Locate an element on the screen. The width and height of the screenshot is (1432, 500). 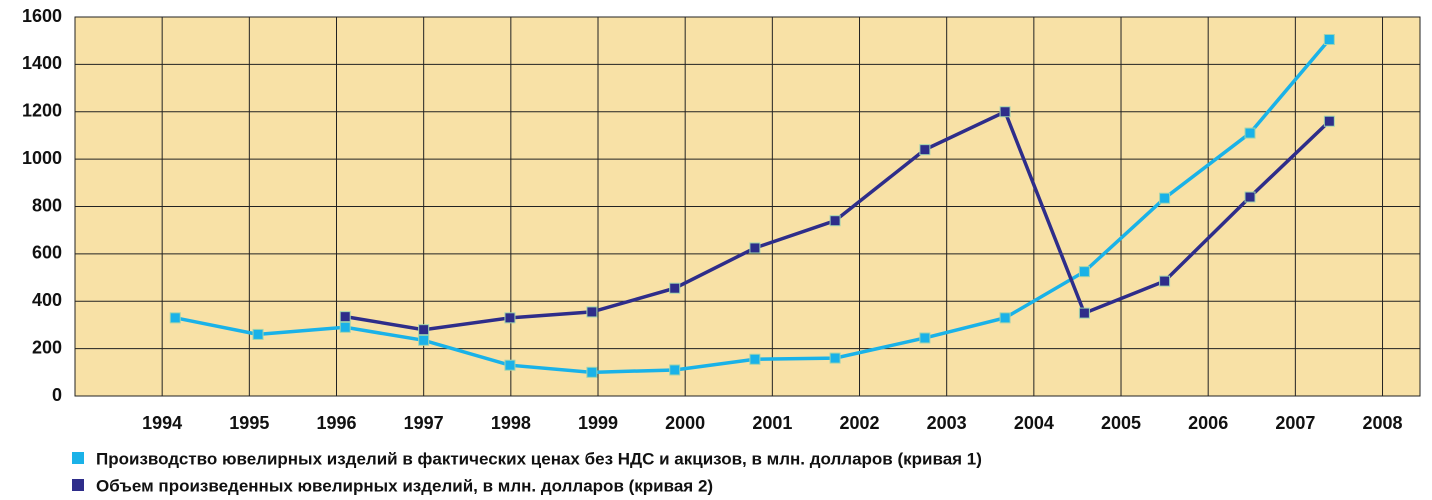
x-tick-label: 1995 is located at coordinates (249, 423).